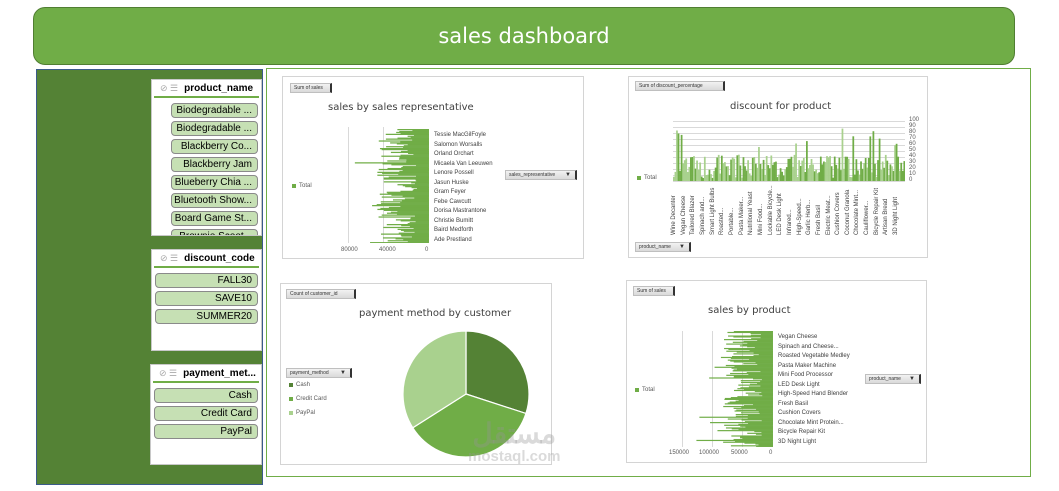 The height and width of the screenshot is (491, 1059). I want to click on category-label: Roasted Vegetable Medley, so click(814, 356).